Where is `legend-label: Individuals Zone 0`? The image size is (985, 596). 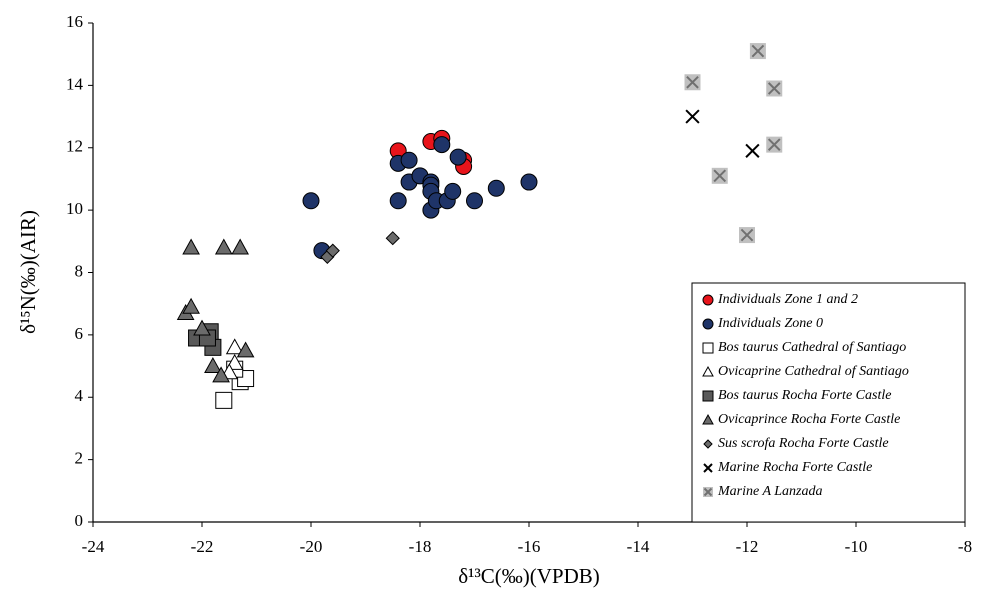
legend-label: Individuals Zone 0 is located at coordinates (770, 323).